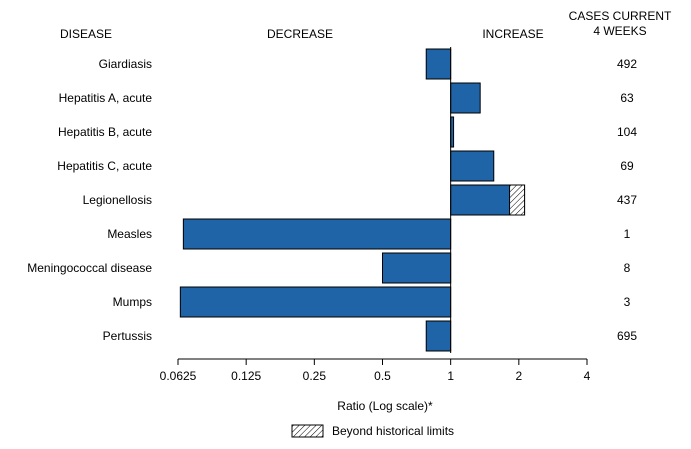 This screenshot has height=449, width=691. I want to click on cases-hepatitis-c-acute: 69, so click(627, 166).